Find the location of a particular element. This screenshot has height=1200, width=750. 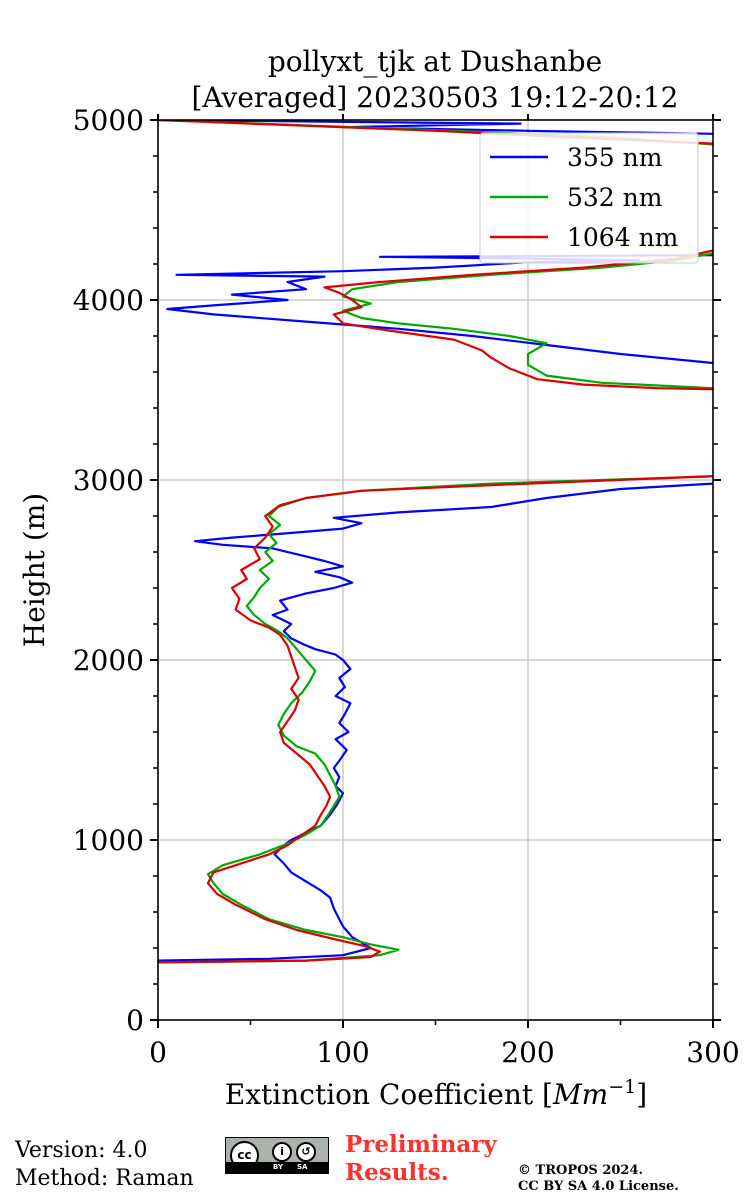

creative-commons-by-sa-icon: cc i ↺ BY SA is located at coordinates (277, 1155).